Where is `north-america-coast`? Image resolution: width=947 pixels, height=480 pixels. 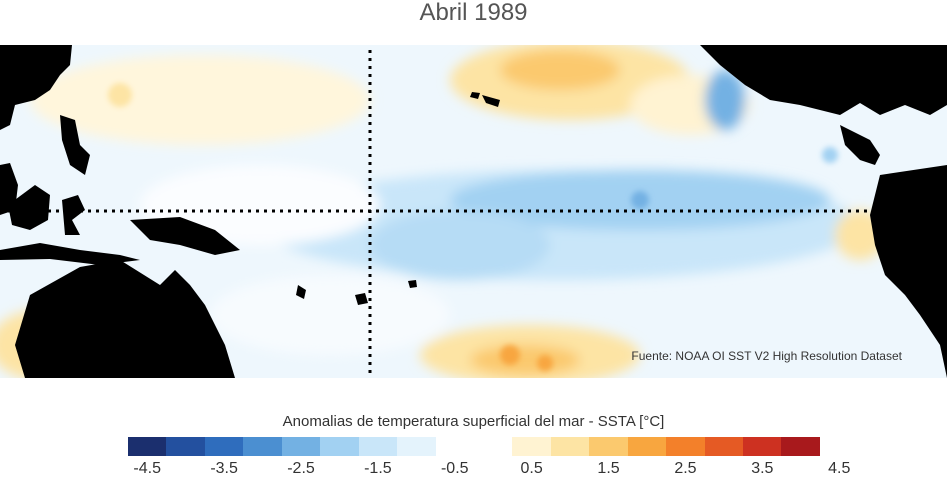 north-america-coast is located at coordinates (823, 80).